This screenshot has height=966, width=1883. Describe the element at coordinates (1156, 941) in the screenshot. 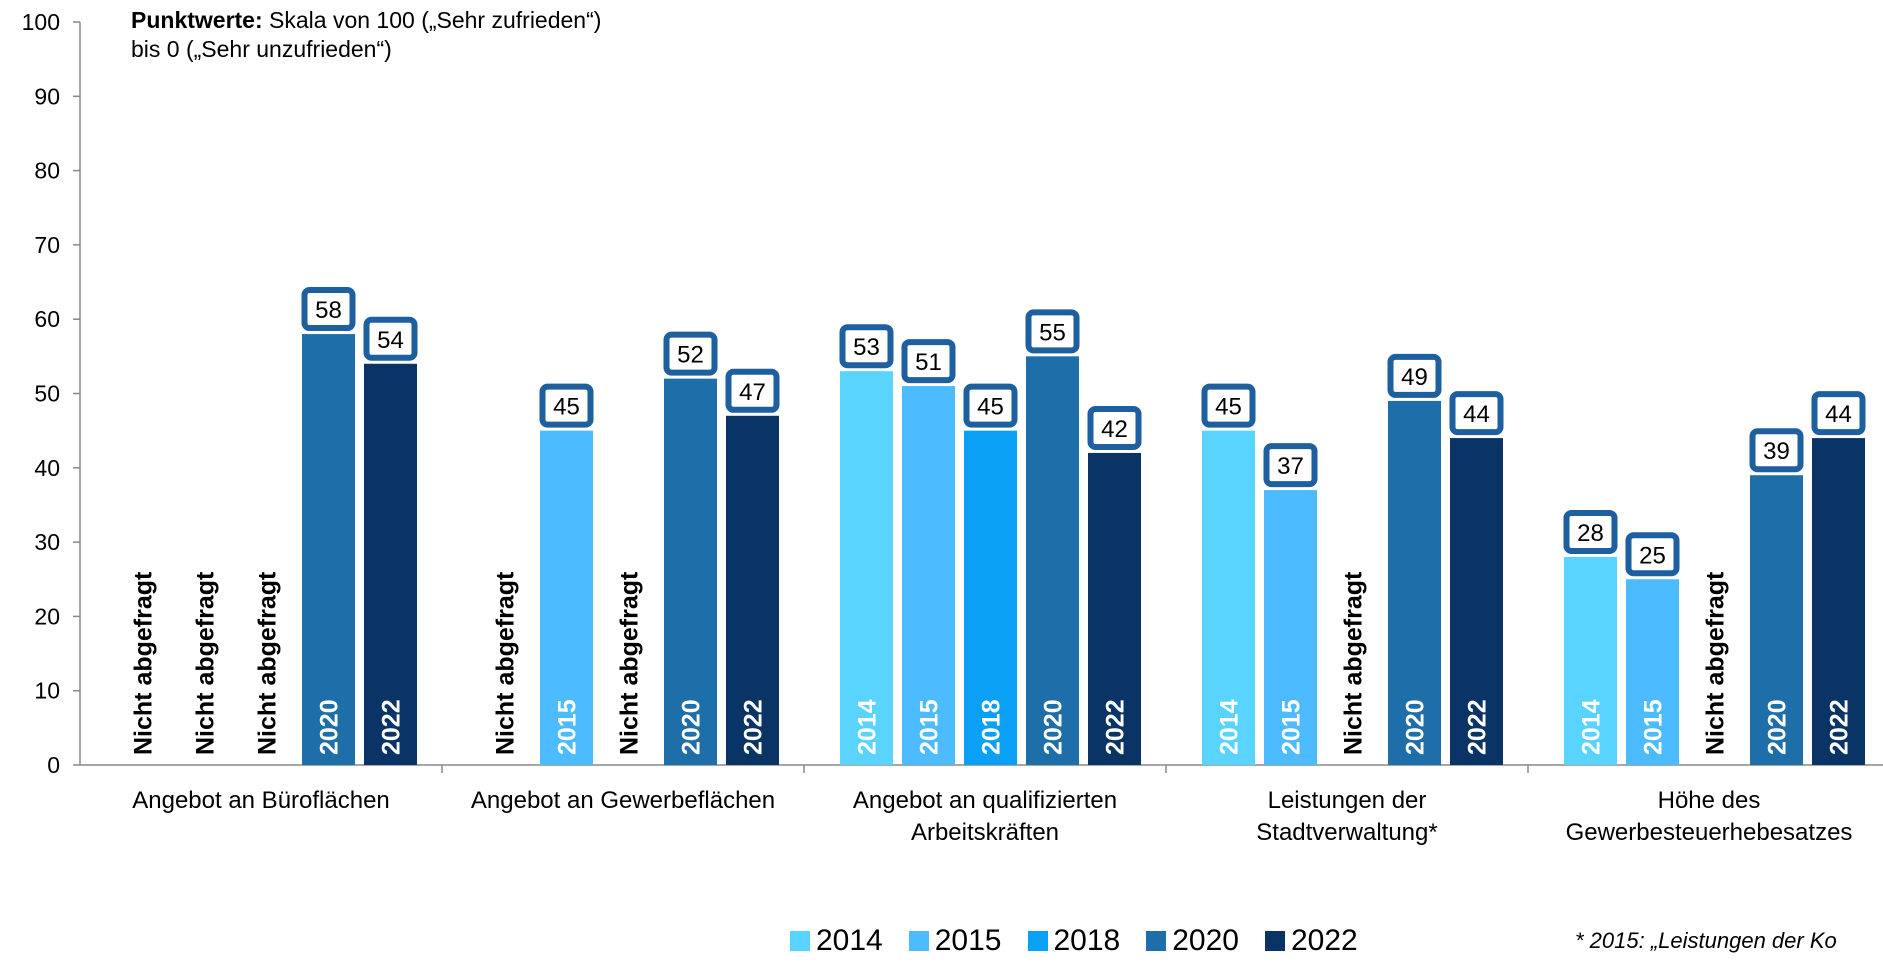

I see `legend-swatch-2020` at that location.